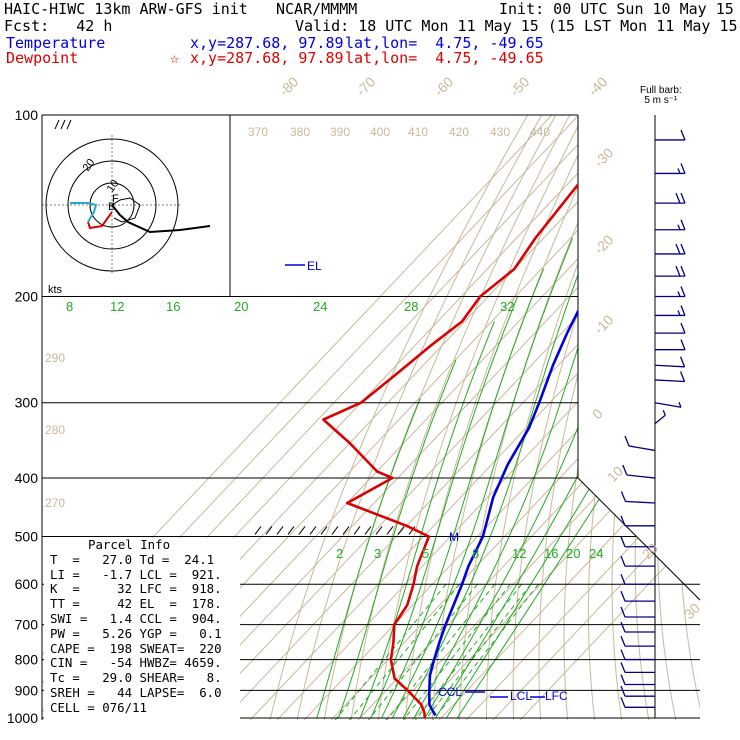 The height and width of the screenshot is (740, 740). What do you see at coordinates (661, 100) in the screenshot?
I see `barb-legend-unit: 5 m s⁻¹` at bounding box center [661, 100].